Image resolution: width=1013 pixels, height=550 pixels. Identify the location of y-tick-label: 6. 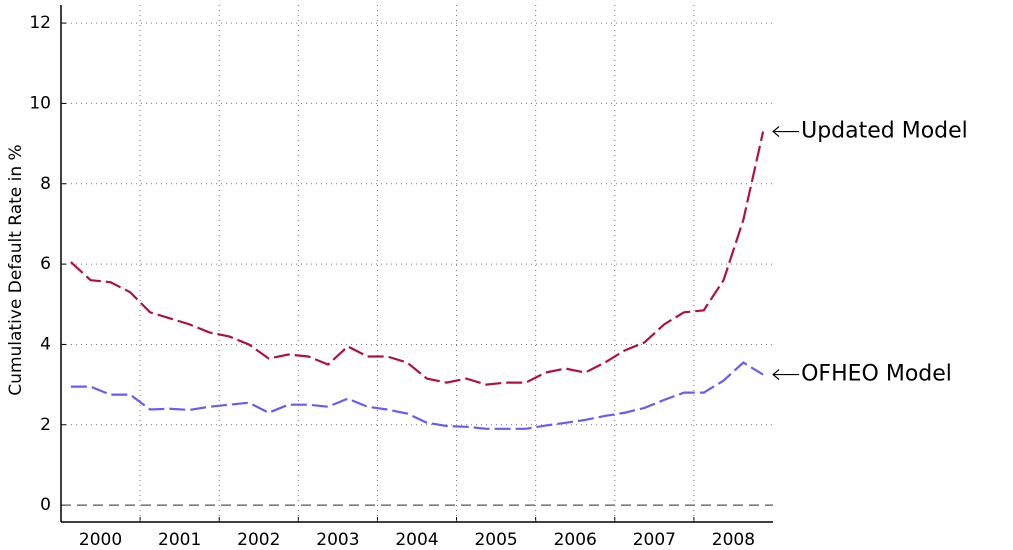
(45, 264).